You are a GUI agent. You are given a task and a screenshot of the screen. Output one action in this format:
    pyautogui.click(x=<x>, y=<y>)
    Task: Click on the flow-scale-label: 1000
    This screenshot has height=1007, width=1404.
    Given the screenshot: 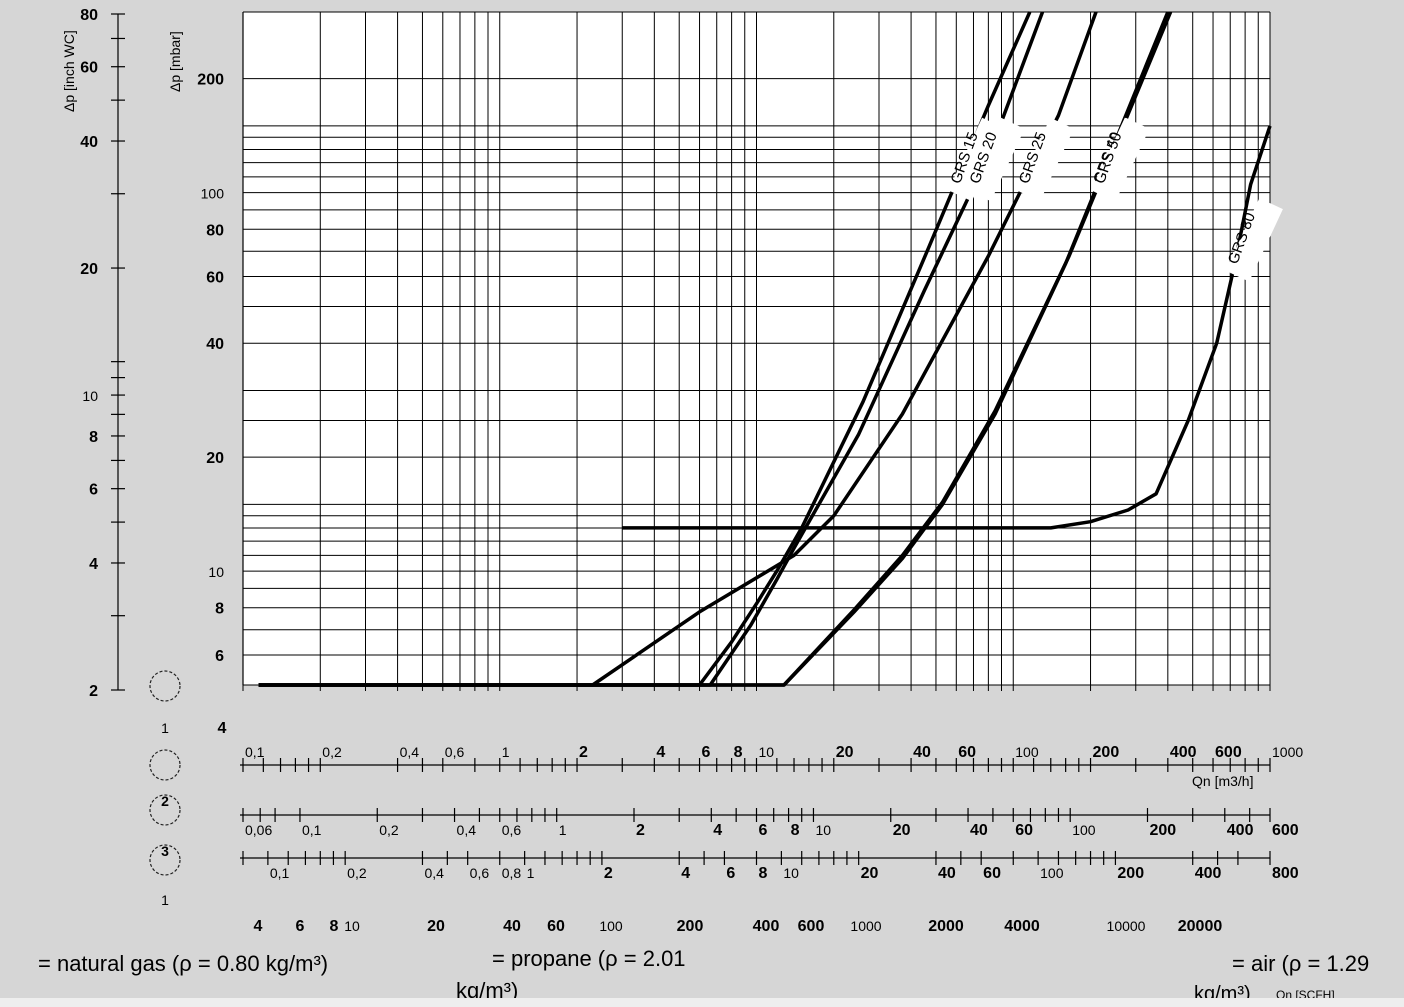 What is the action you would take?
    pyautogui.click(x=1287, y=752)
    